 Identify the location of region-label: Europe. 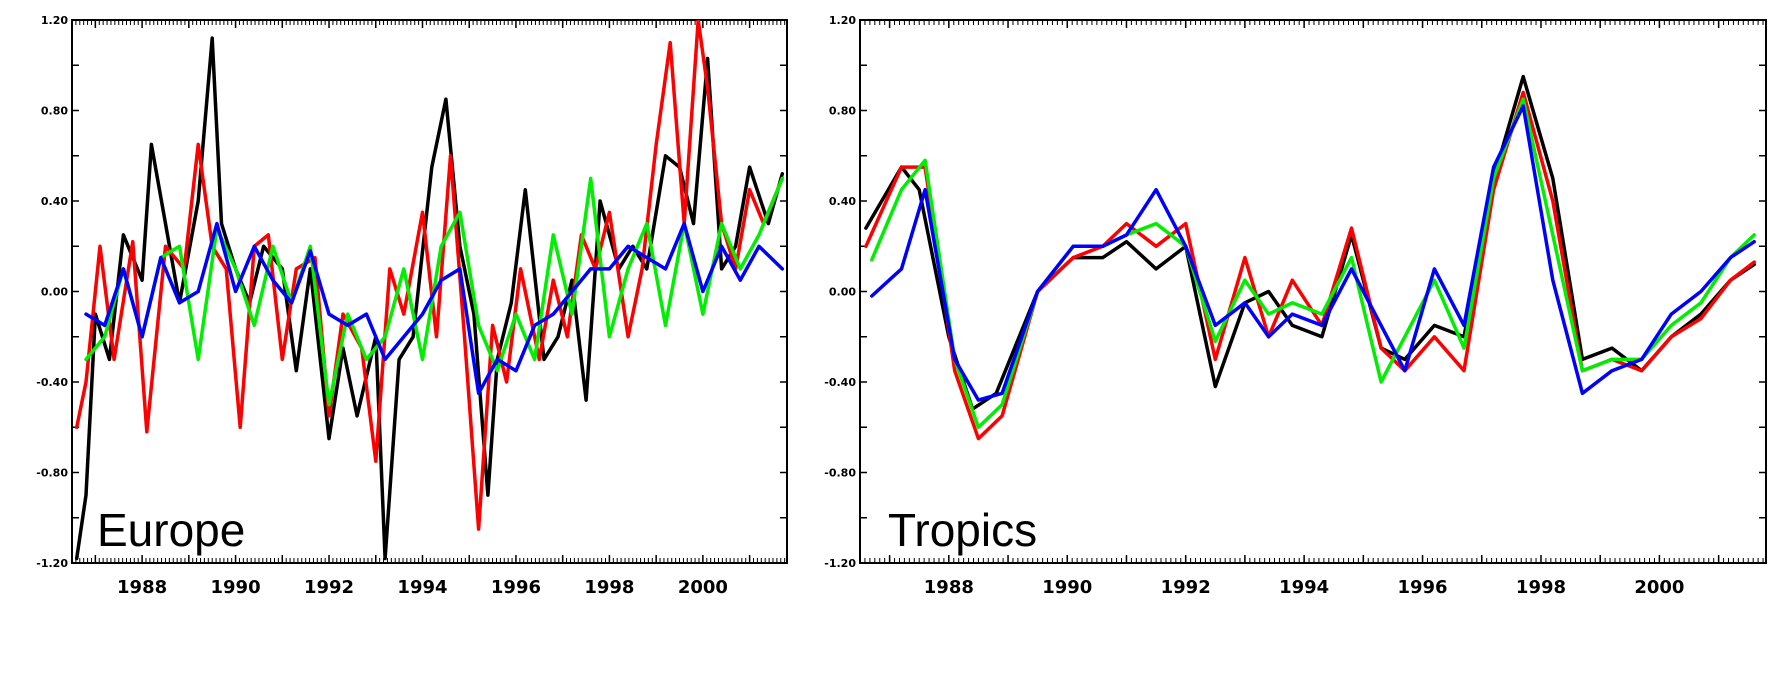
(171, 530).